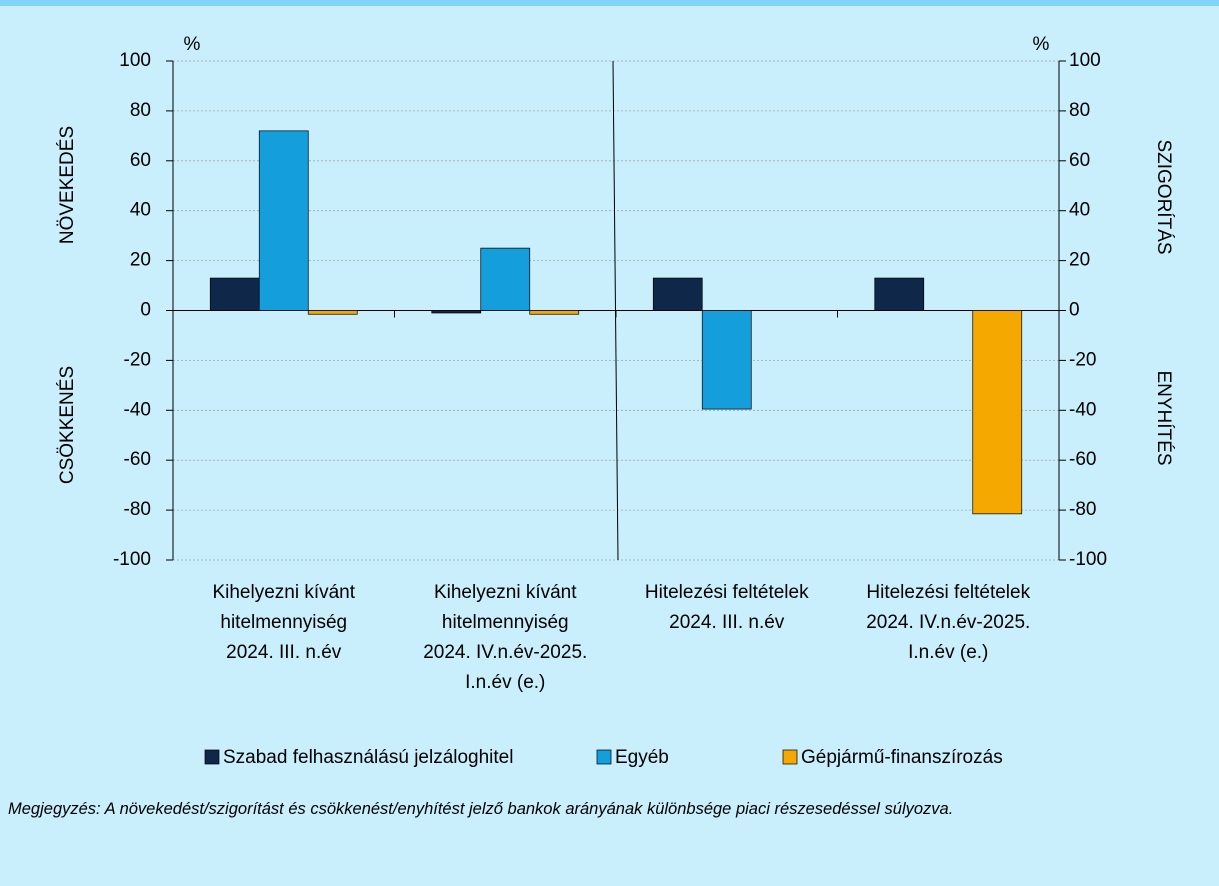 This screenshot has width=1219, height=886. I want to click on legend-label: Gépjármű-finanszírozás, so click(902, 757).